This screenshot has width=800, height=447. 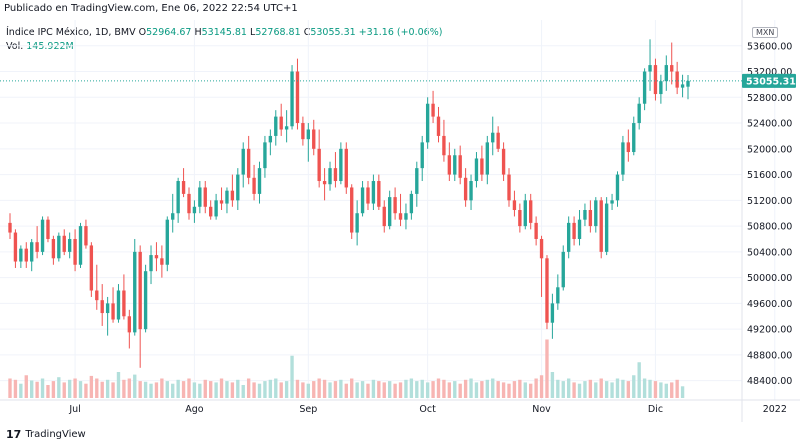 I want to click on volume-legend: Vol. 145.922M, so click(x=40, y=46).